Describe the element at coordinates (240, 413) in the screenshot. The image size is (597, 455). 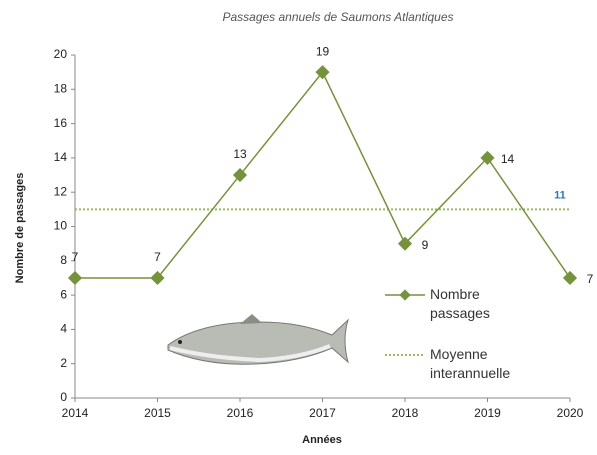
I see `x-tick-label: 2016` at that location.